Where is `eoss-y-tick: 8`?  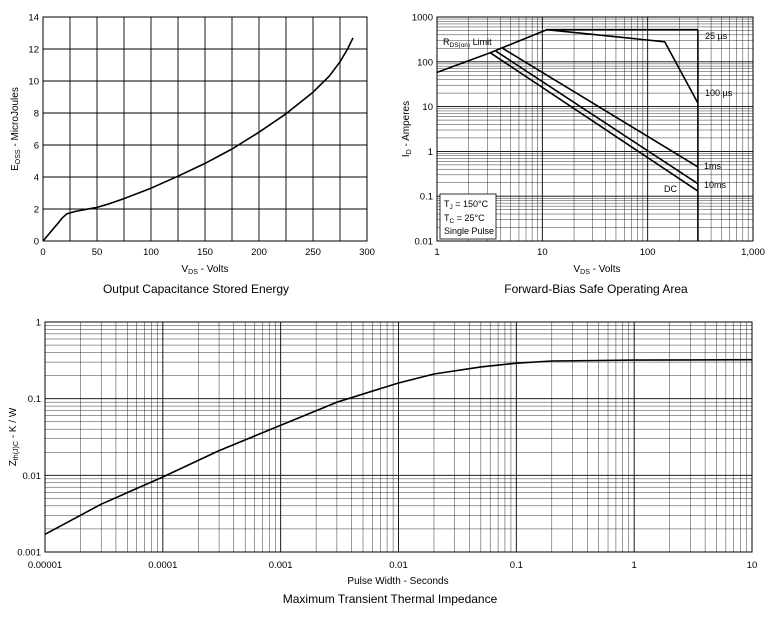 eoss-y-tick: 8 is located at coordinates (36, 114).